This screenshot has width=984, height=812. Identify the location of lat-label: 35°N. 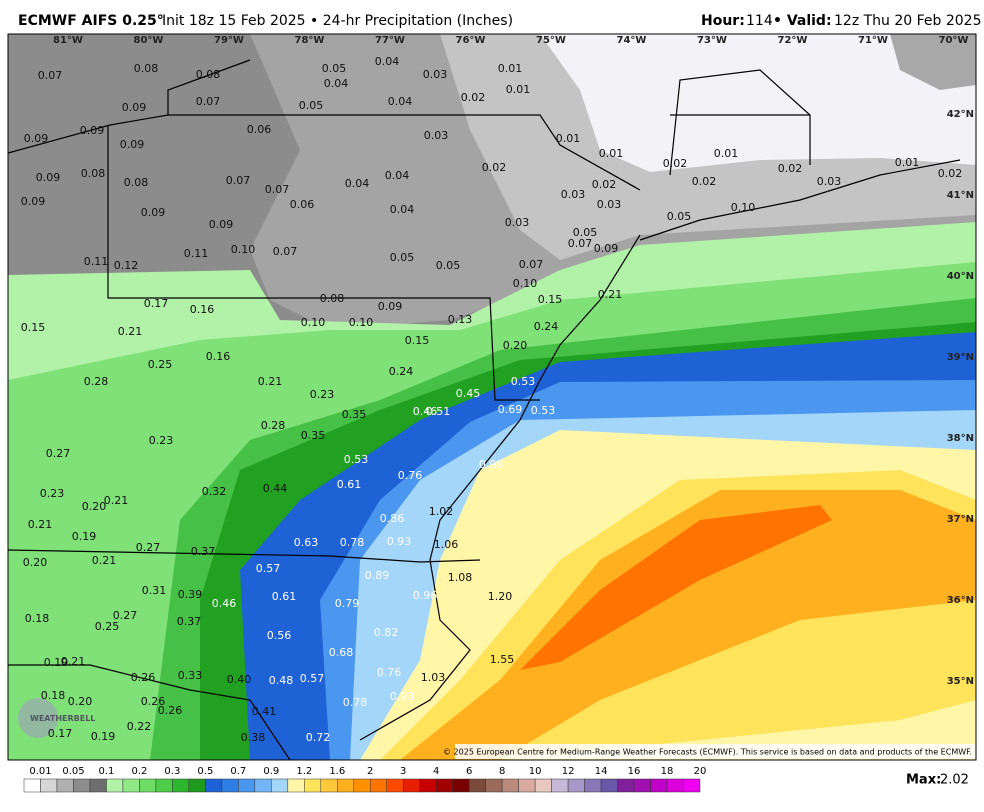
(960, 681).